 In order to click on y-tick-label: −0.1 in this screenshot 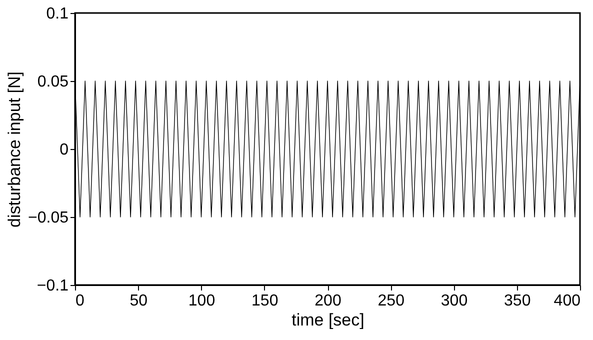, I will do `click(52, 286)`.